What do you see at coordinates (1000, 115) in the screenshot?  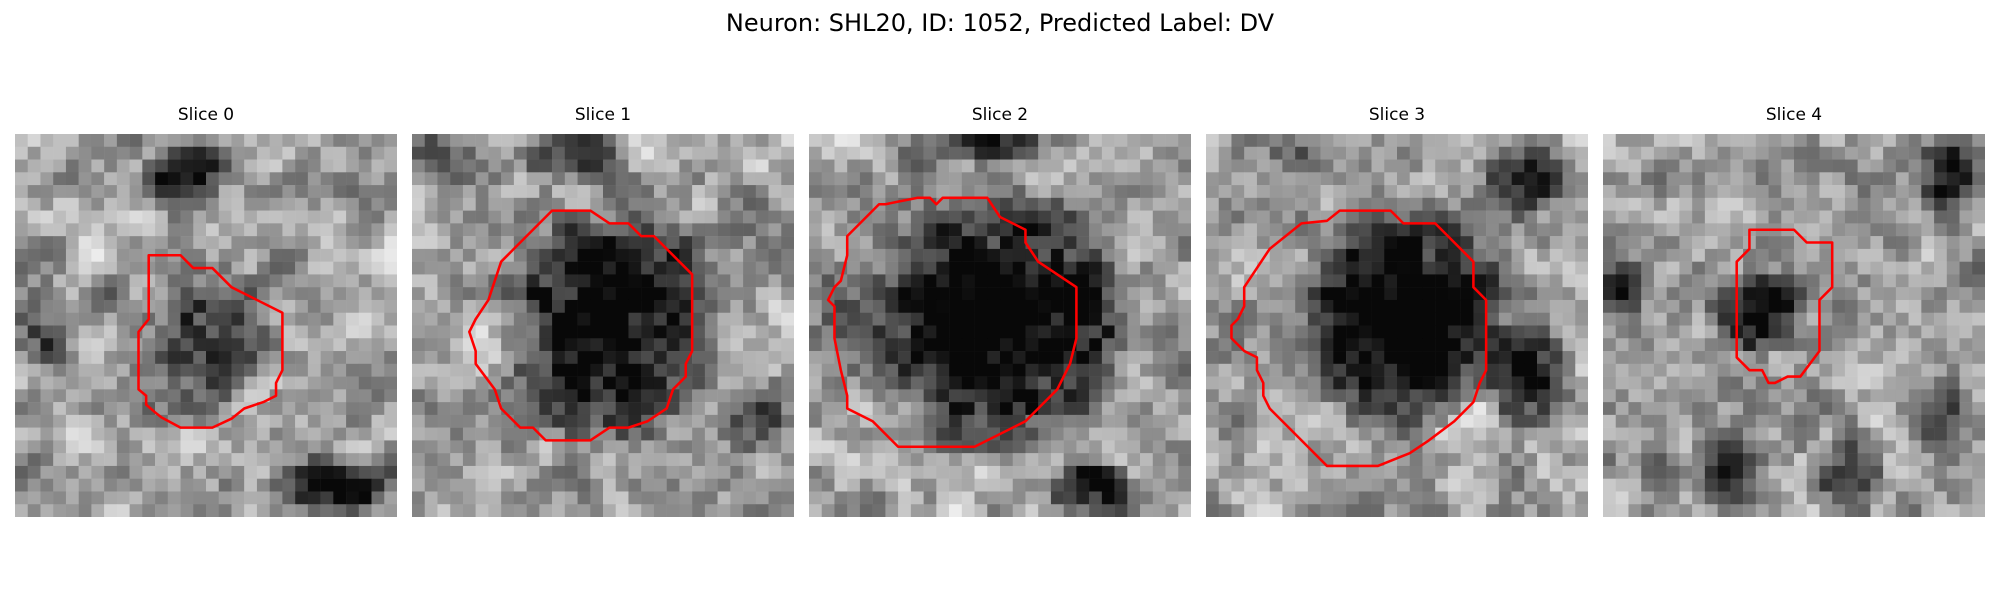 I see `slice-title-2: Slice 2` at bounding box center [1000, 115].